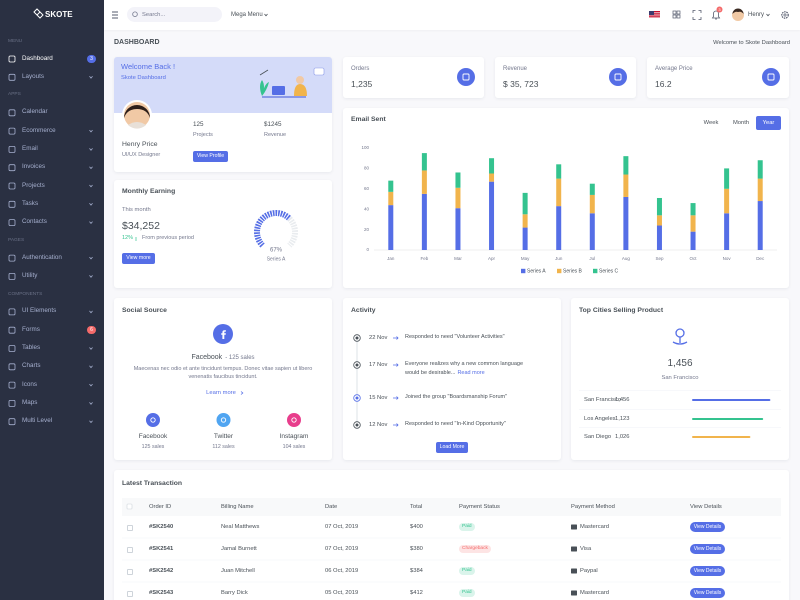 The image size is (800, 600). What do you see at coordinates (59, 15) in the screenshot?
I see `logo: SKOTE` at bounding box center [59, 15].